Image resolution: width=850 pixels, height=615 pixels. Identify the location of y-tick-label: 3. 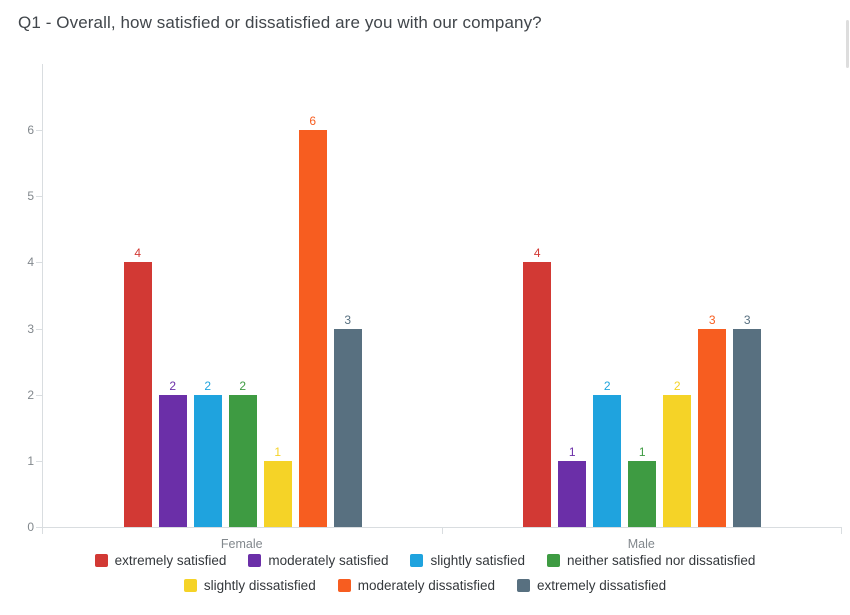
(30, 328).